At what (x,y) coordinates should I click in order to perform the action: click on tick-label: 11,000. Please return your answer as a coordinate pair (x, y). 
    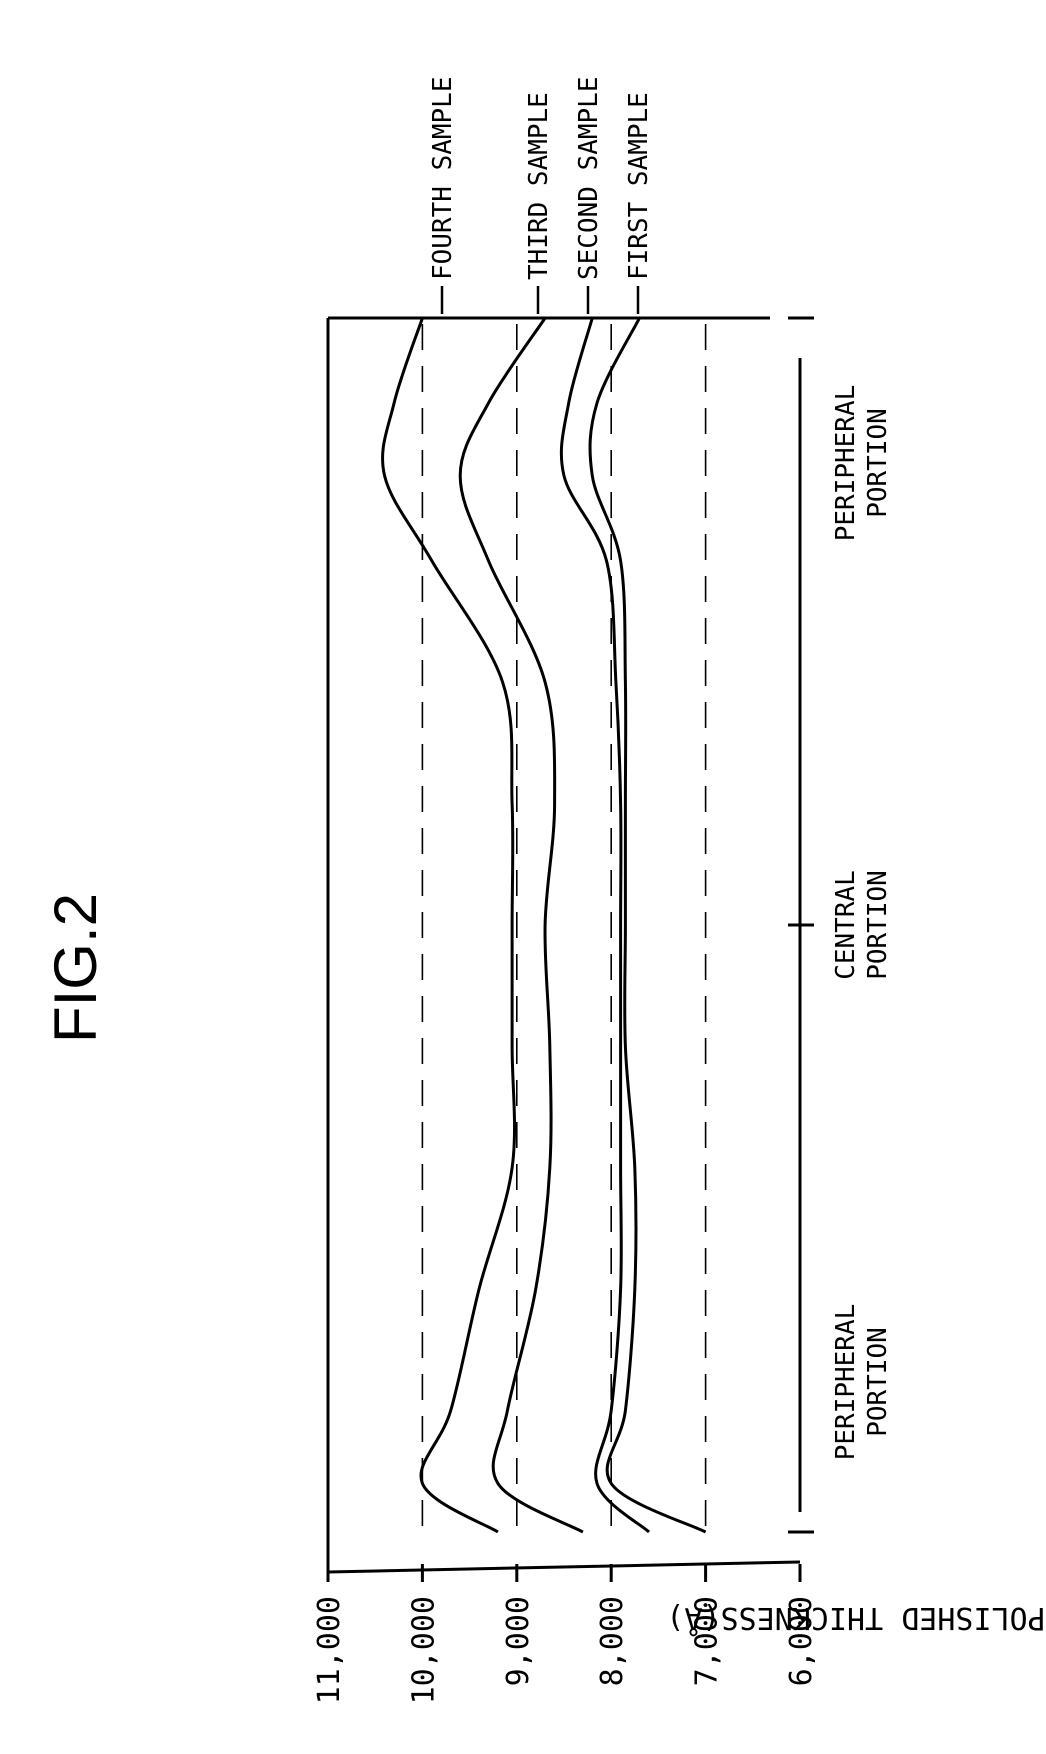
    Looking at the image, I should click on (329, 1650).